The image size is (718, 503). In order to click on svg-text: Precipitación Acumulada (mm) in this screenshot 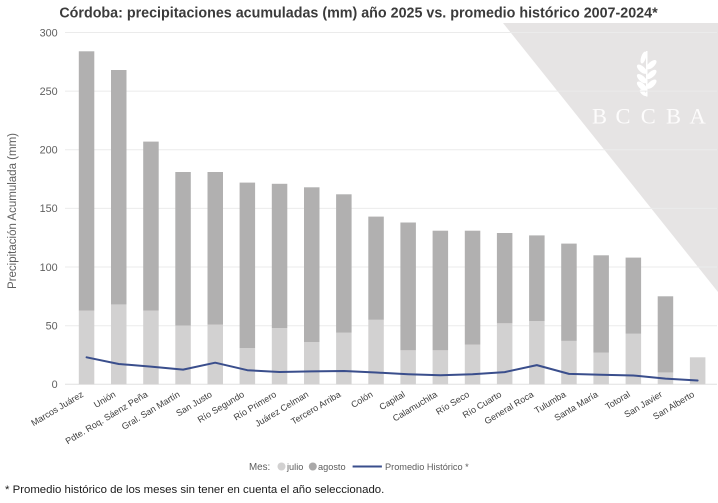, I will do `click(13, 211)`.